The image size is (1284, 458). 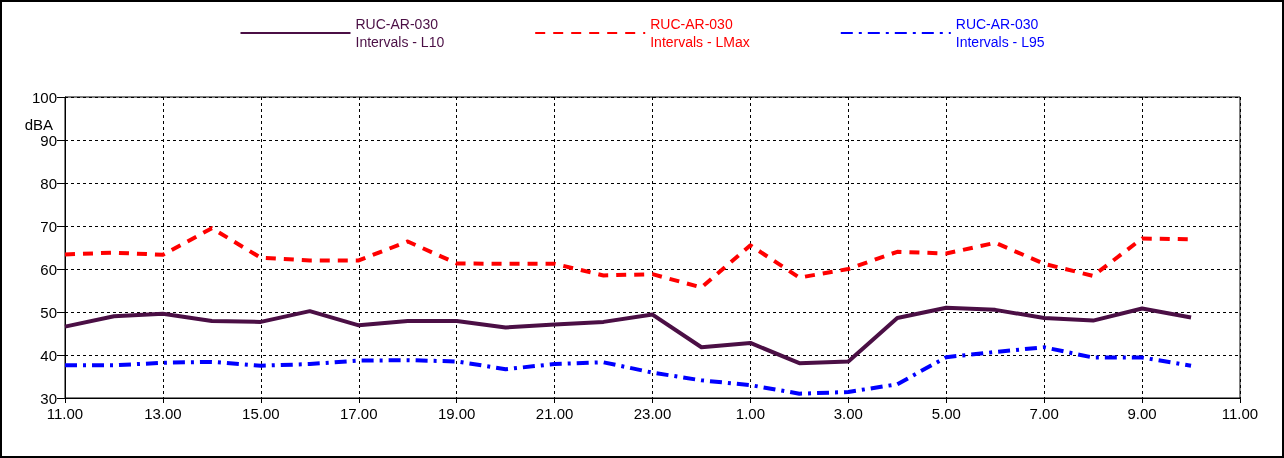 What do you see at coordinates (400, 33) in the screenshot?
I see `text: RUC-AR-030 Intervals - L10` at bounding box center [400, 33].